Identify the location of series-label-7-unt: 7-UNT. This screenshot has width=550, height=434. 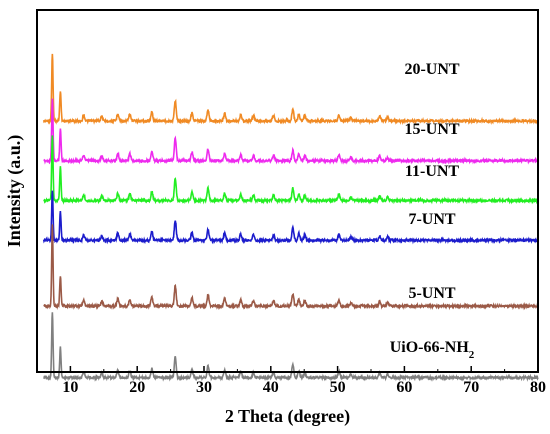
(431, 219).